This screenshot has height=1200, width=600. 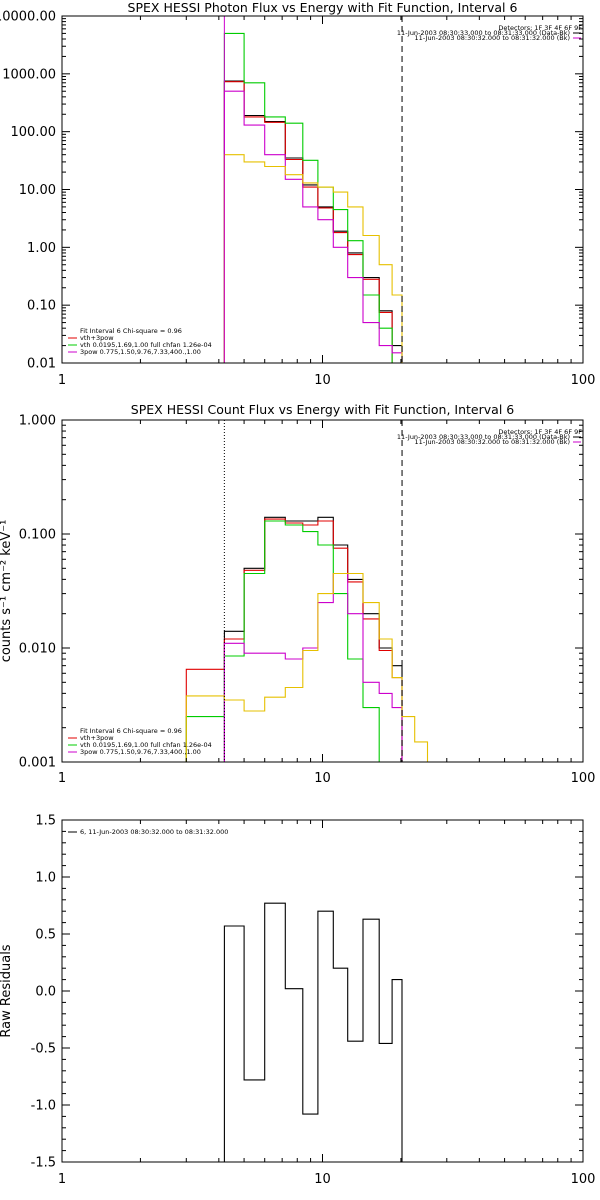 What do you see at coordinates (37, 190) in the screenshot?
I see `y-tick-label: 10.00` at bounding box center [37, 190].